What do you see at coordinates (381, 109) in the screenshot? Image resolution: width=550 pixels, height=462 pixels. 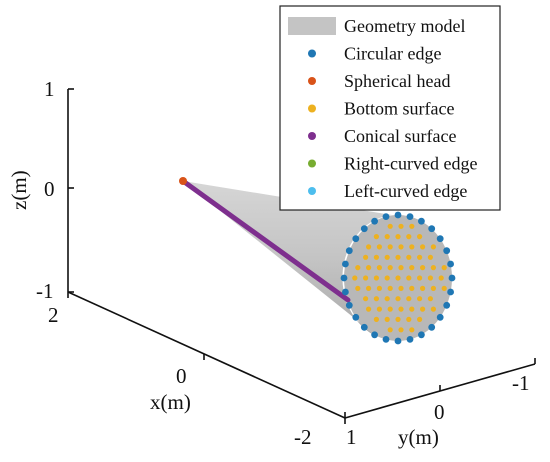 I see `legend-entry: Bottom surface` at bounding box center [381, 109].